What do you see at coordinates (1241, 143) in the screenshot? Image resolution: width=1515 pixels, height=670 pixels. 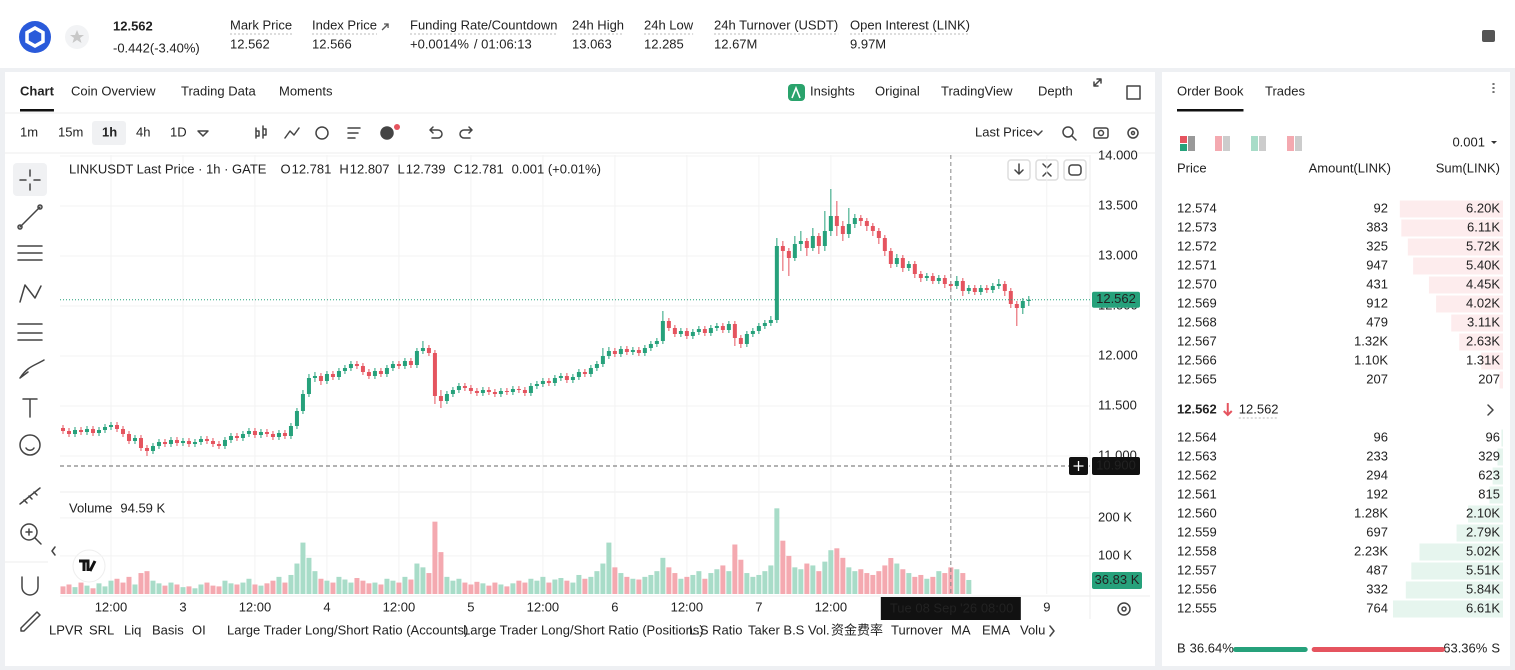 I see `book-layout-icons` at bounding box center [1241, 143].